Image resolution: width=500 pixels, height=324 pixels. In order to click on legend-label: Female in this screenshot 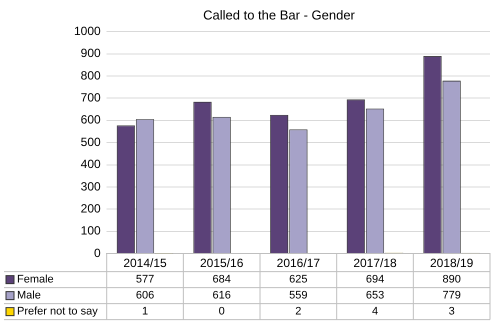, I will do `click(35, 280)`.